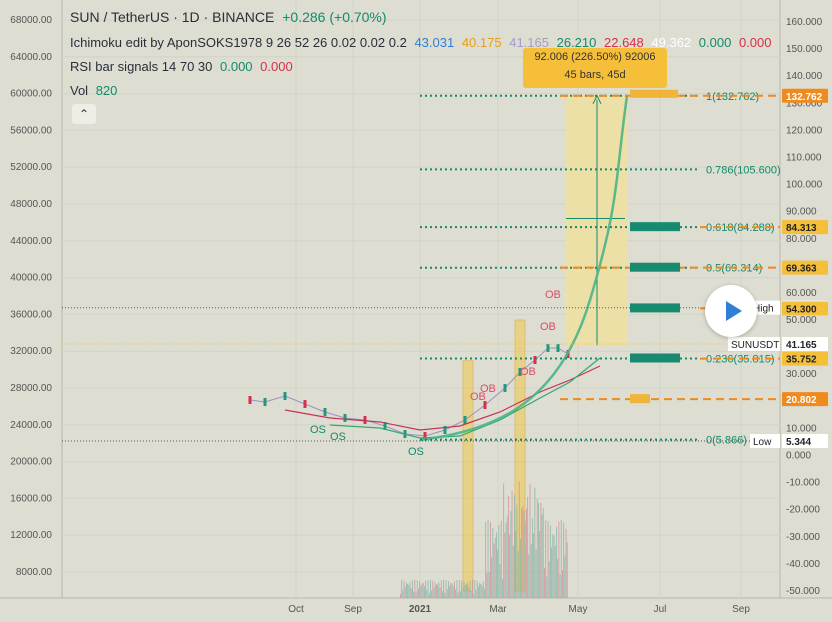  I want to click on price-badge-label: 5.344, so click(798, 442).